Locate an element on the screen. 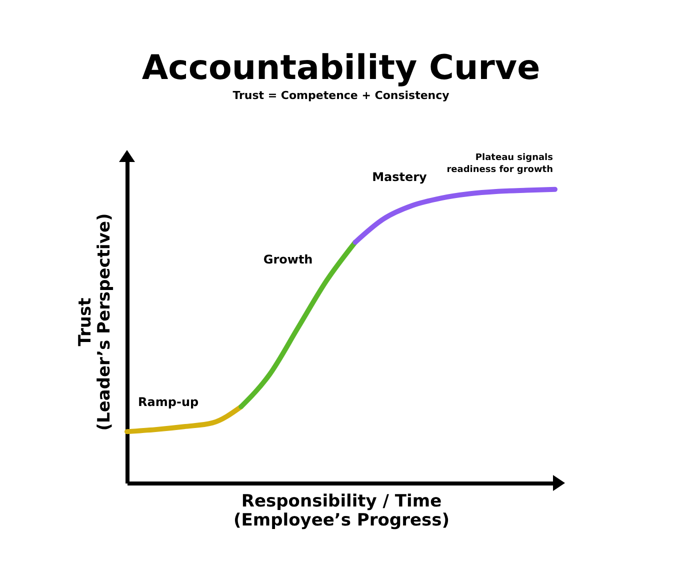 The width and height of the screenshot is (674, 583). y-axis-title: Trust (Leader’s Perspective) is located at coordinates (95, 322).